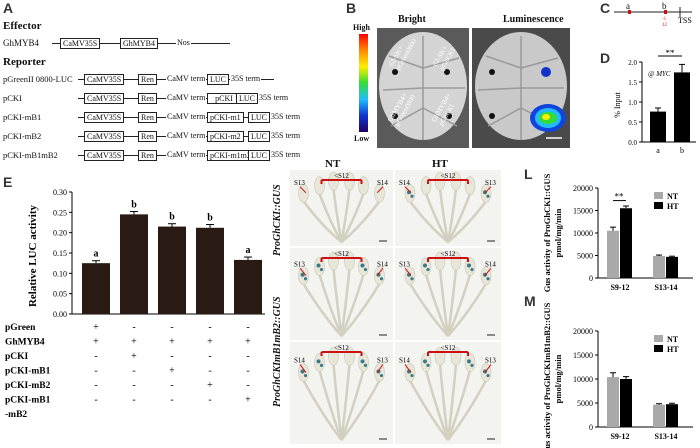  I want to click on row1-label: ProGhCKI::GUS, so click(277, 220).